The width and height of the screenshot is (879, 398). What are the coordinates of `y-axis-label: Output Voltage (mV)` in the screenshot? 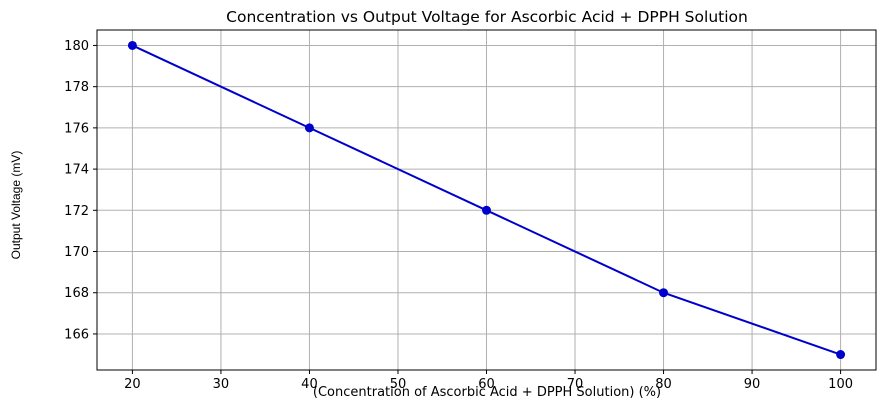 It's located at (16, 205).